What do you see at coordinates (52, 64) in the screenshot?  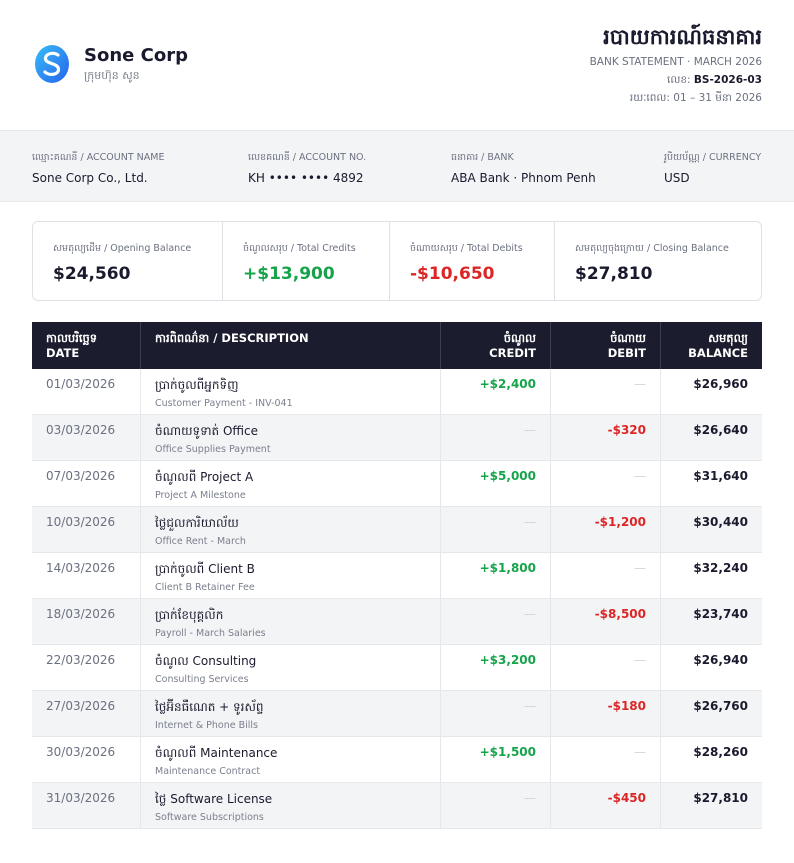 I see `sone-logo-icon` at bounding box center [52, 64].